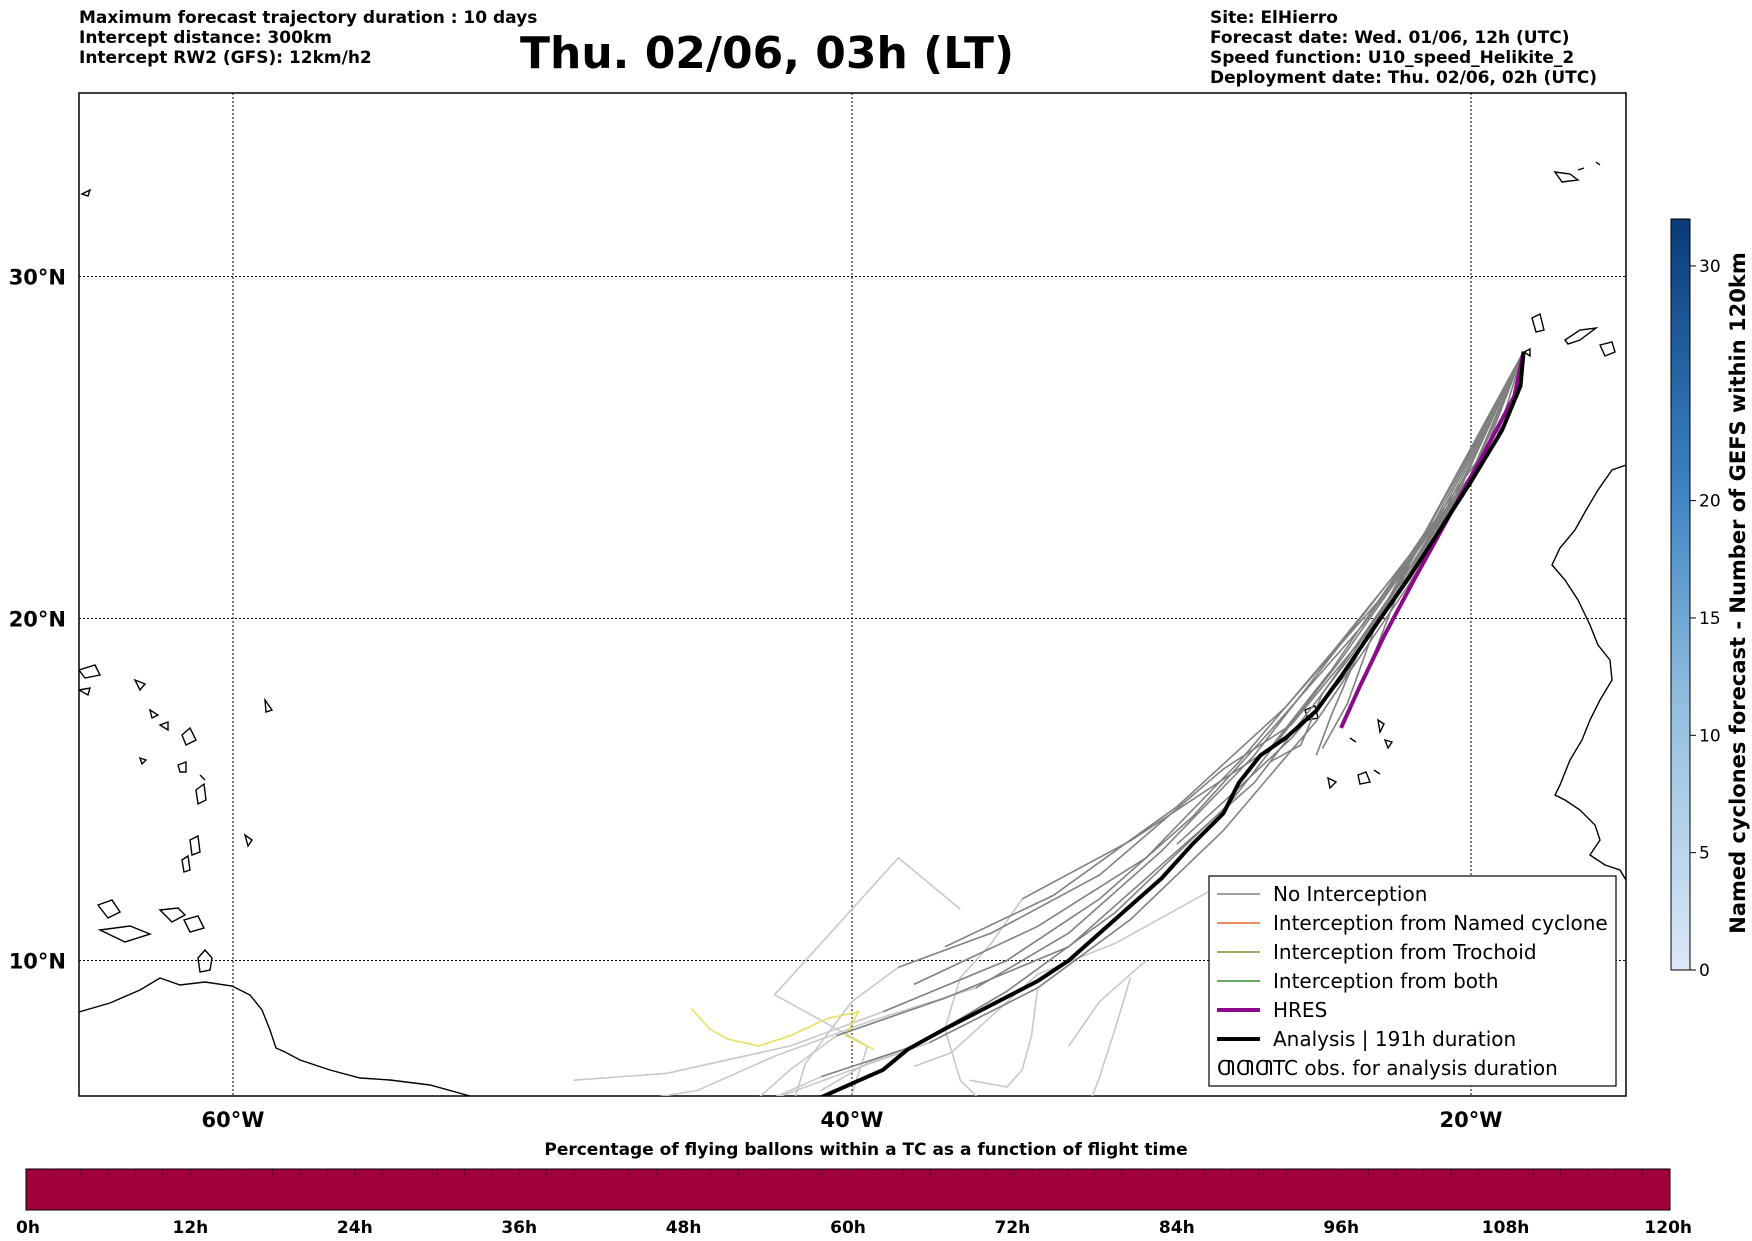 Image resolution: width=1752 pixels, height=1241 pixels. I want to click on colorbar-tick-label: 10, so click(1710, 736).